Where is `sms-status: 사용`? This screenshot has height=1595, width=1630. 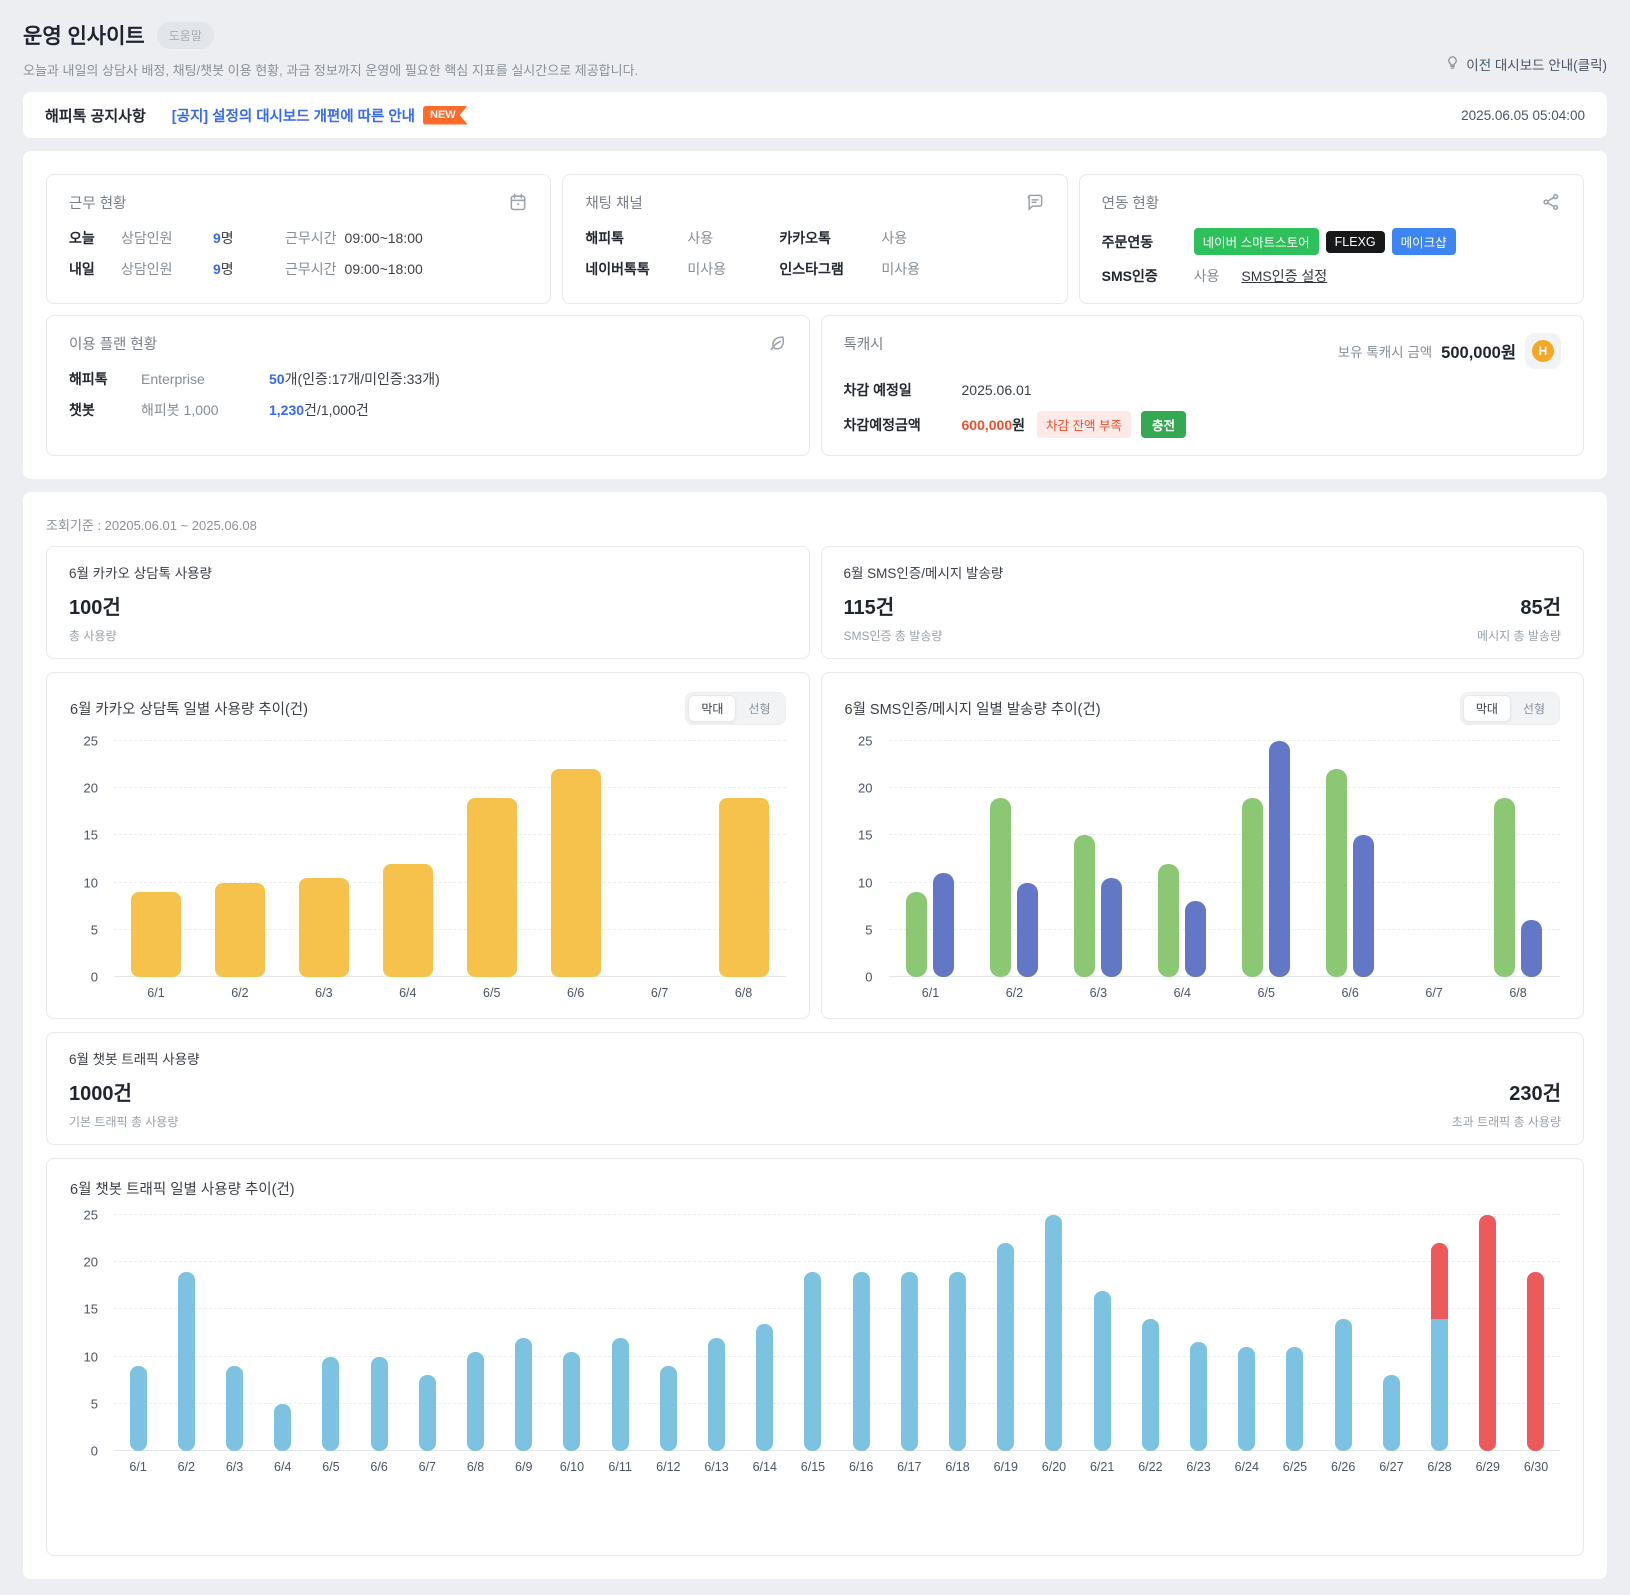
sms-status: 사용 is located at coordinates (1206, 276).